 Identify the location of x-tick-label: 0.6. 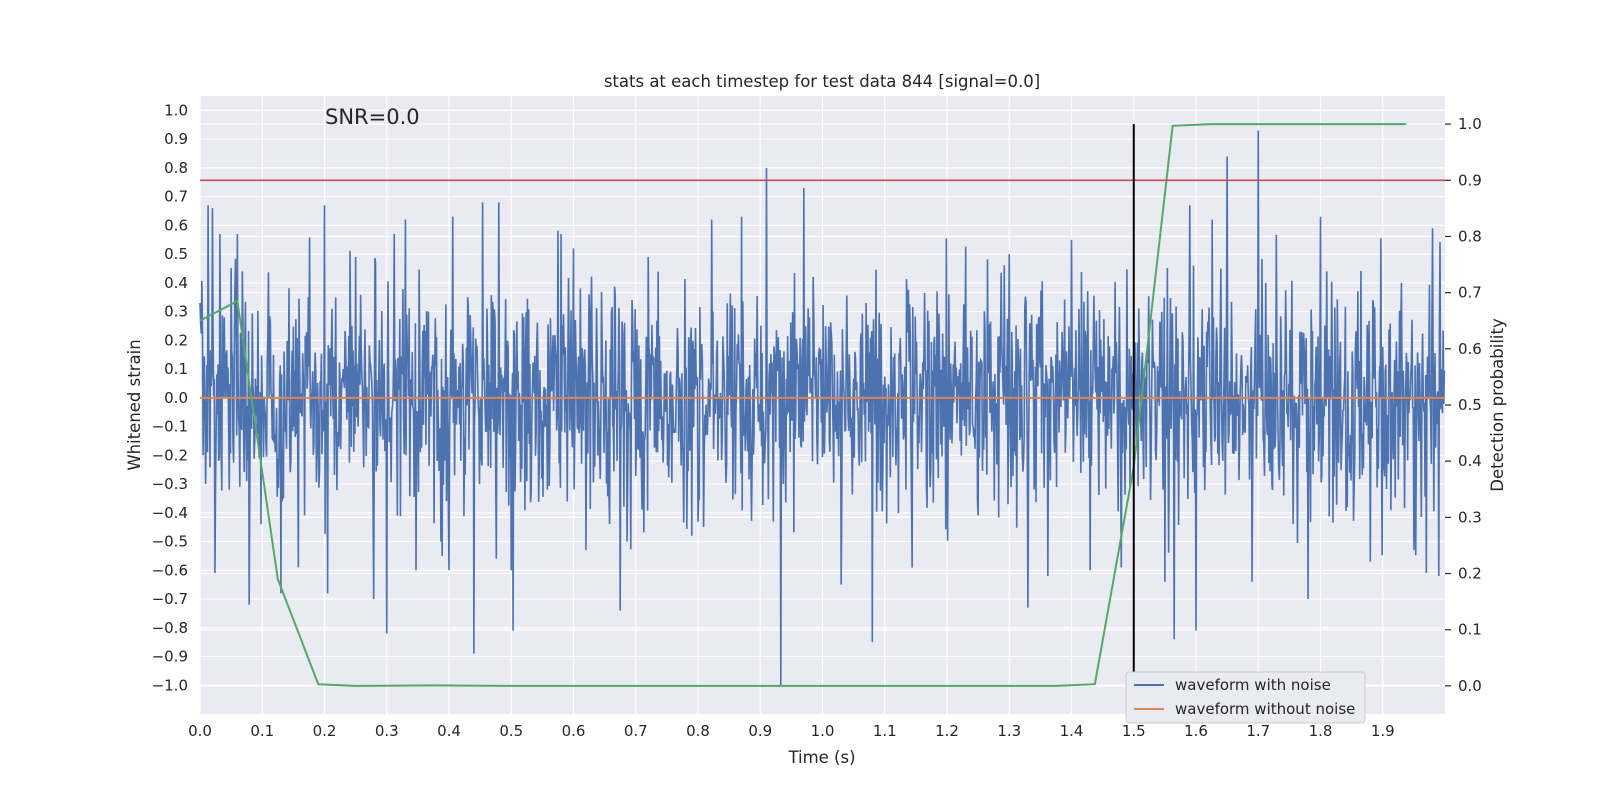
(574, 731).